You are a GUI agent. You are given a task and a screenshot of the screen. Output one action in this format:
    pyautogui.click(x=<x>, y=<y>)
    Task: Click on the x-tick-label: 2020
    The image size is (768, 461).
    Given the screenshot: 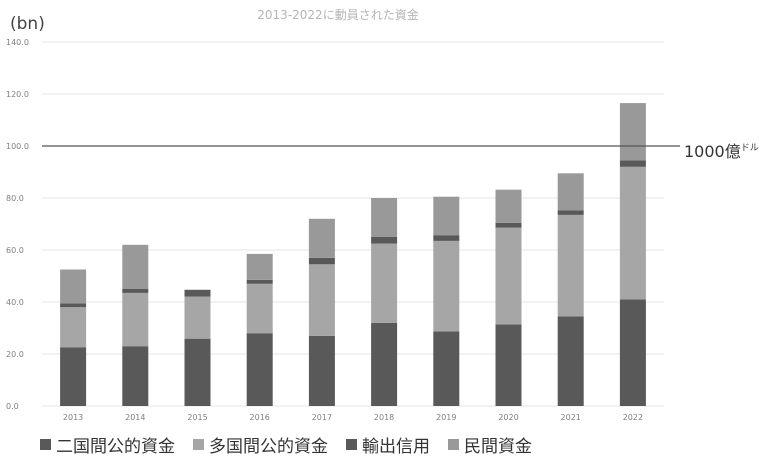 What is the action you would take?
    pyautogui.click(x=508, y=417)
    